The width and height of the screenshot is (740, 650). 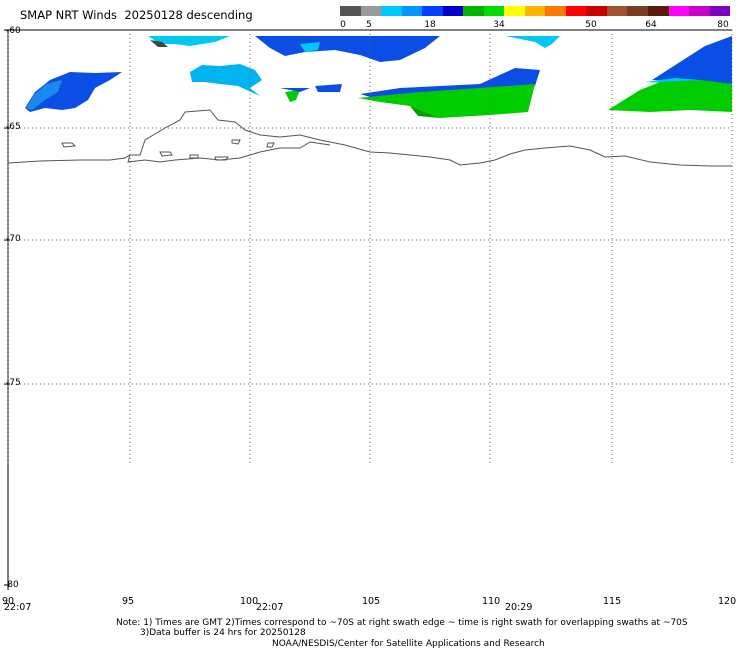 What do you see at coordinates (369, 25) in the screenshot?
I see `colorbar-tick-label: 5` at bounding box center [369, 25].